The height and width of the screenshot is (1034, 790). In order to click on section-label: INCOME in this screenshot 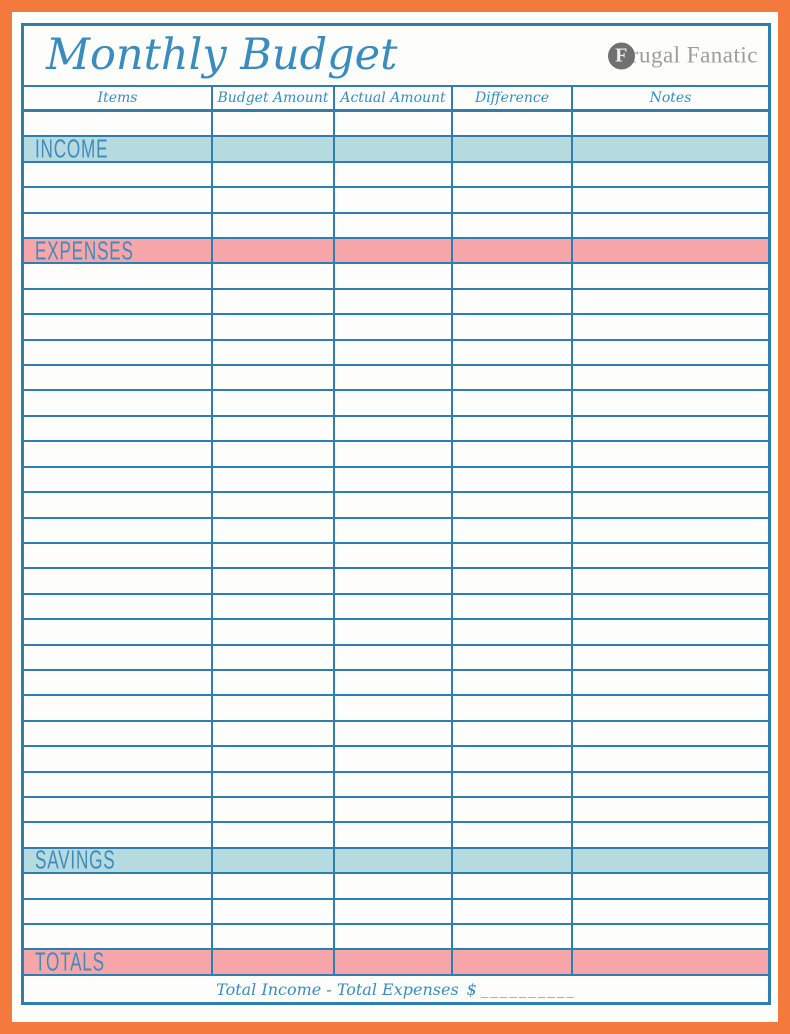, I will do `click(72, 148)`.